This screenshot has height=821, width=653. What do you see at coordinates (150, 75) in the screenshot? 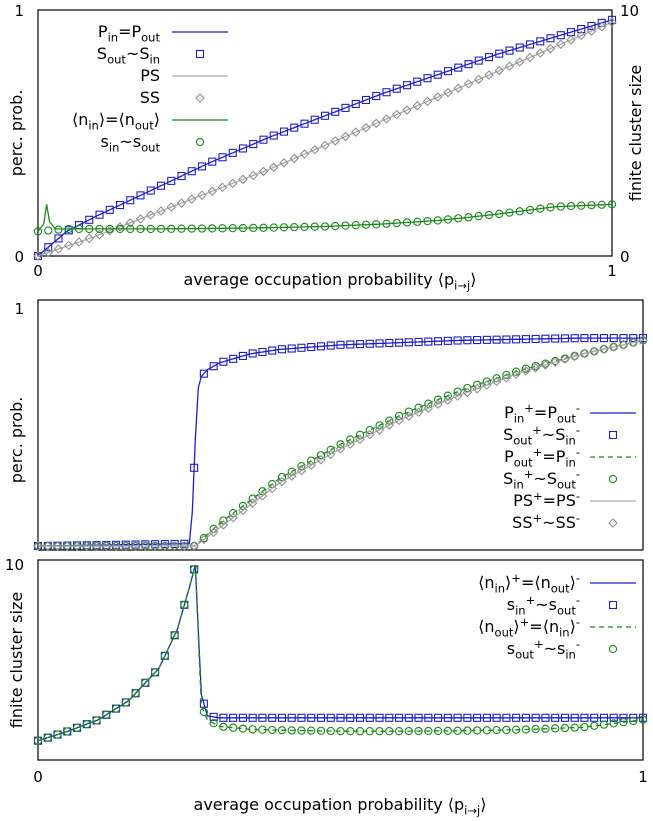
I see `legend-label-0-2: PS` at bounding box center [150, 75].